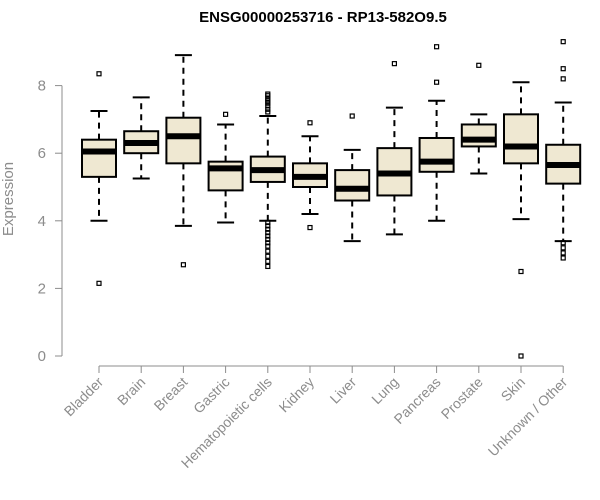  What do you see at coordinates (297, 395) in the screenshot?
I see `x-tick-label: Kidney` at bounding box center [297, 395].